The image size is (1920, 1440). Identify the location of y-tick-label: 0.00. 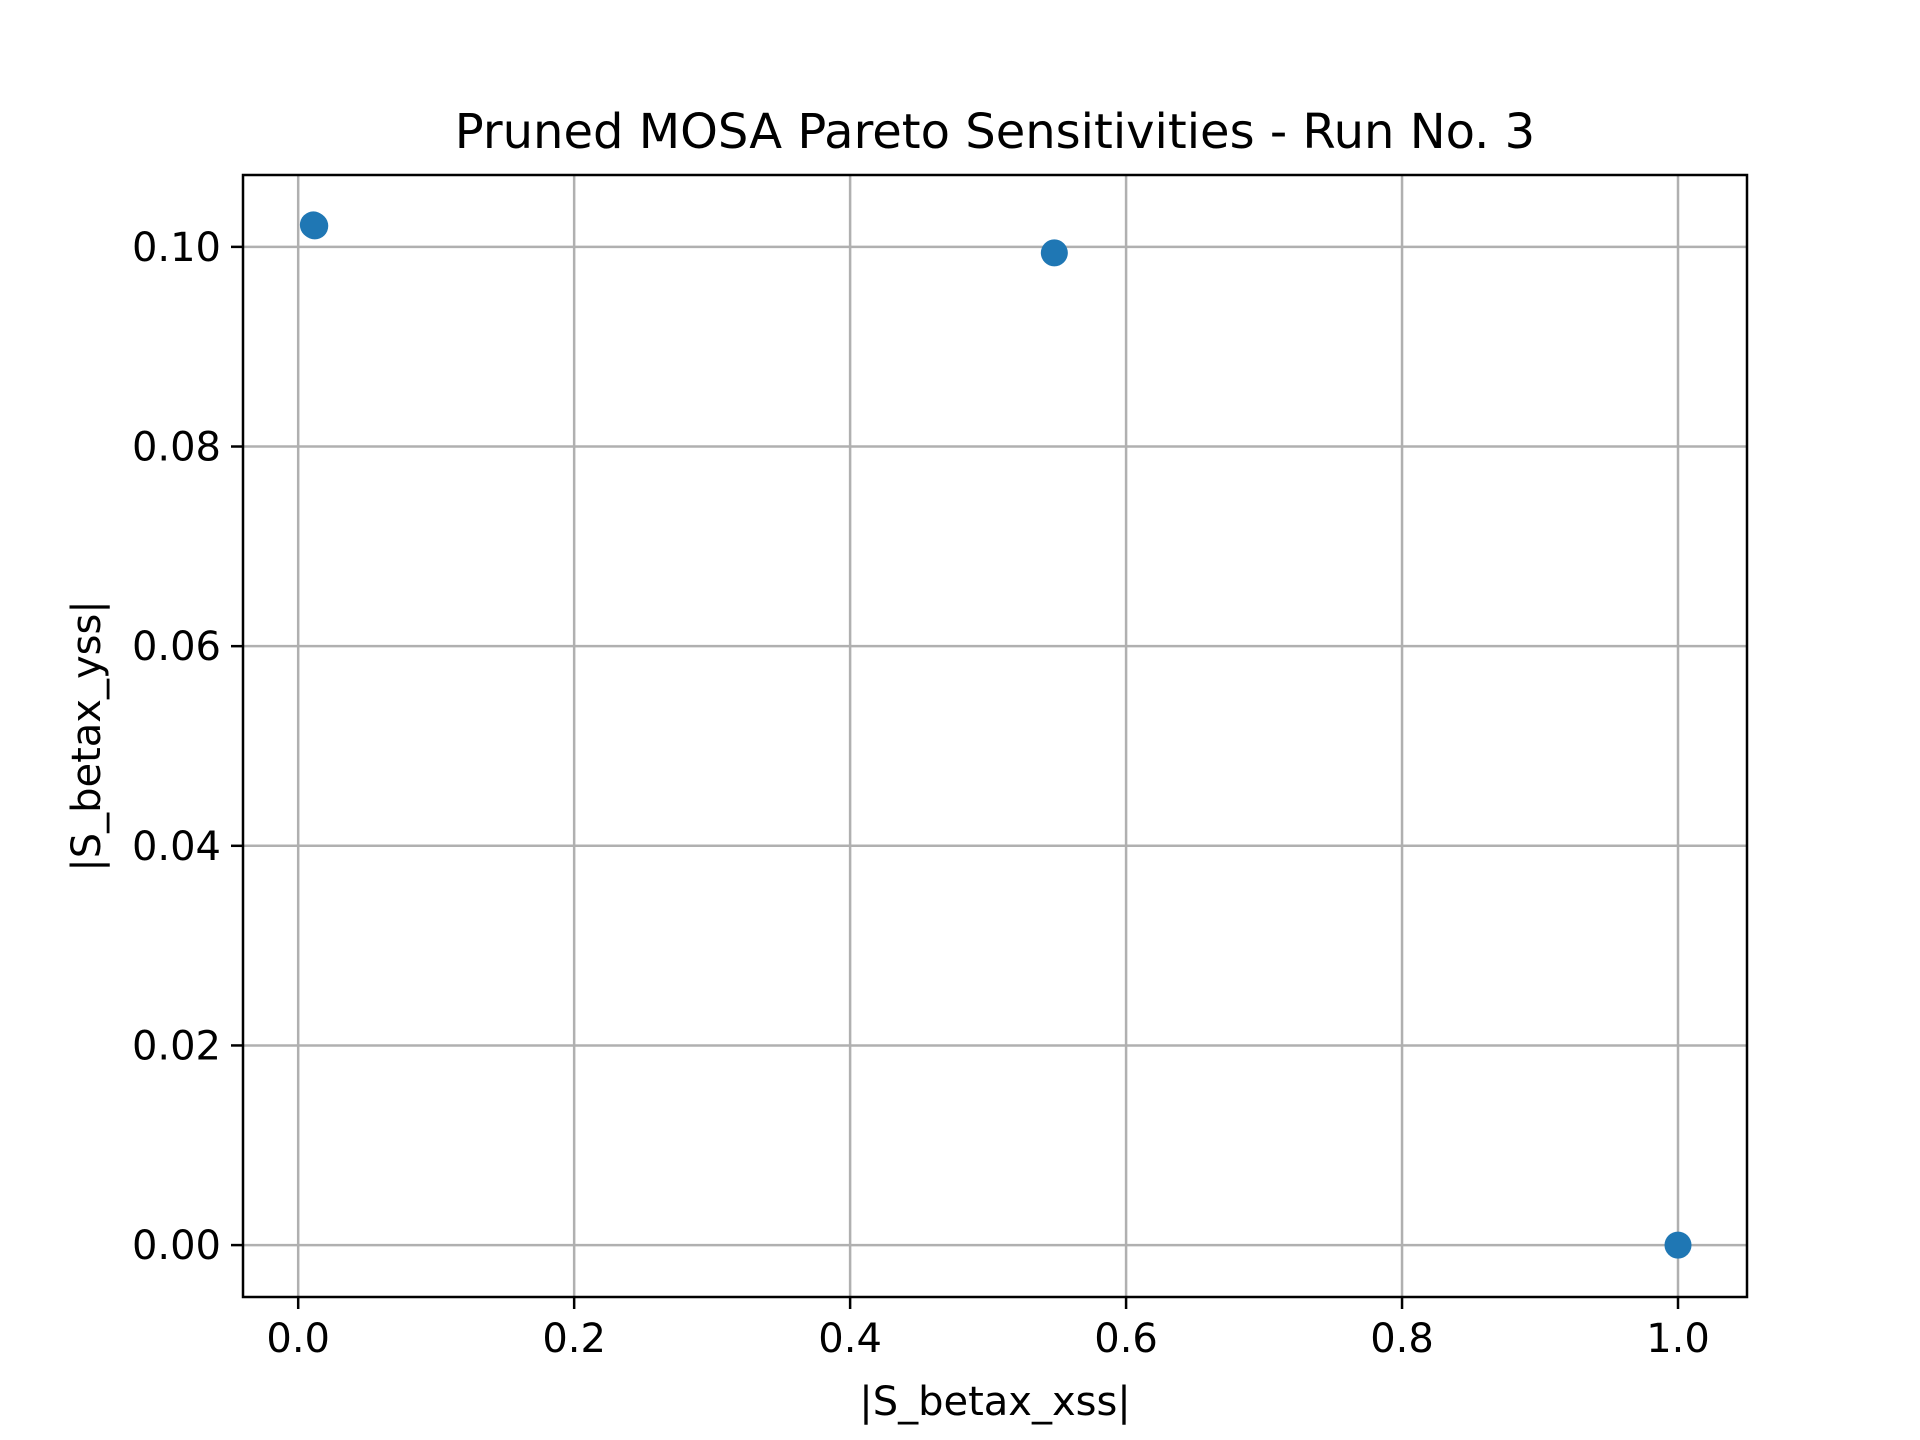
(176, 1246).